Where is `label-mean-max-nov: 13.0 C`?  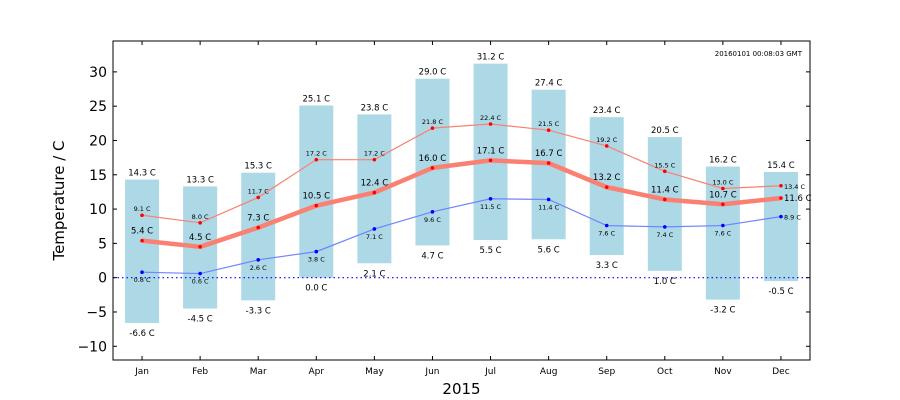 label-mean-max-nov: 13.0 C is located at coordinates (723, 182).